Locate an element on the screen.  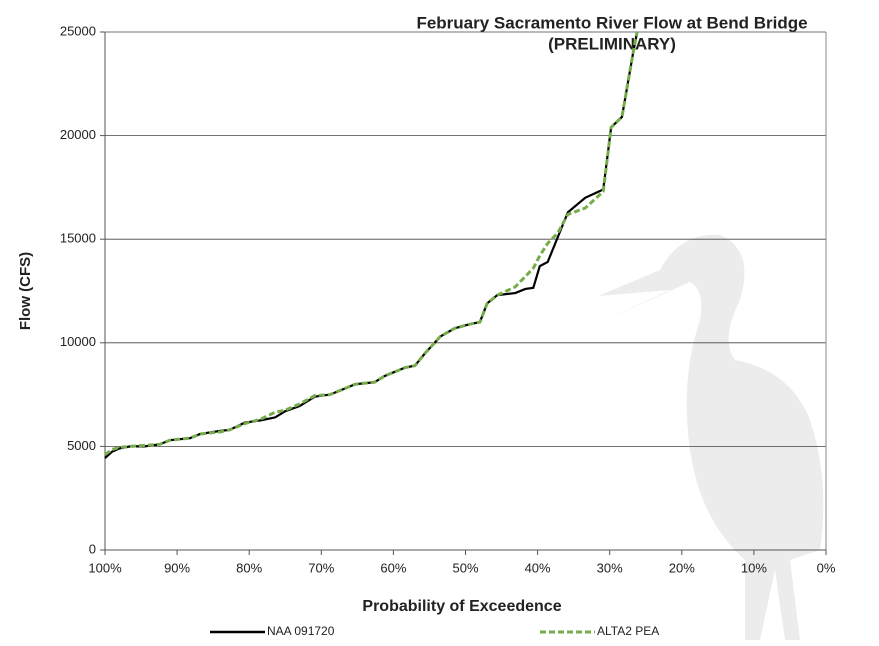
chart-title: (PRELIMINARY) is located at coordinates (612, 43).